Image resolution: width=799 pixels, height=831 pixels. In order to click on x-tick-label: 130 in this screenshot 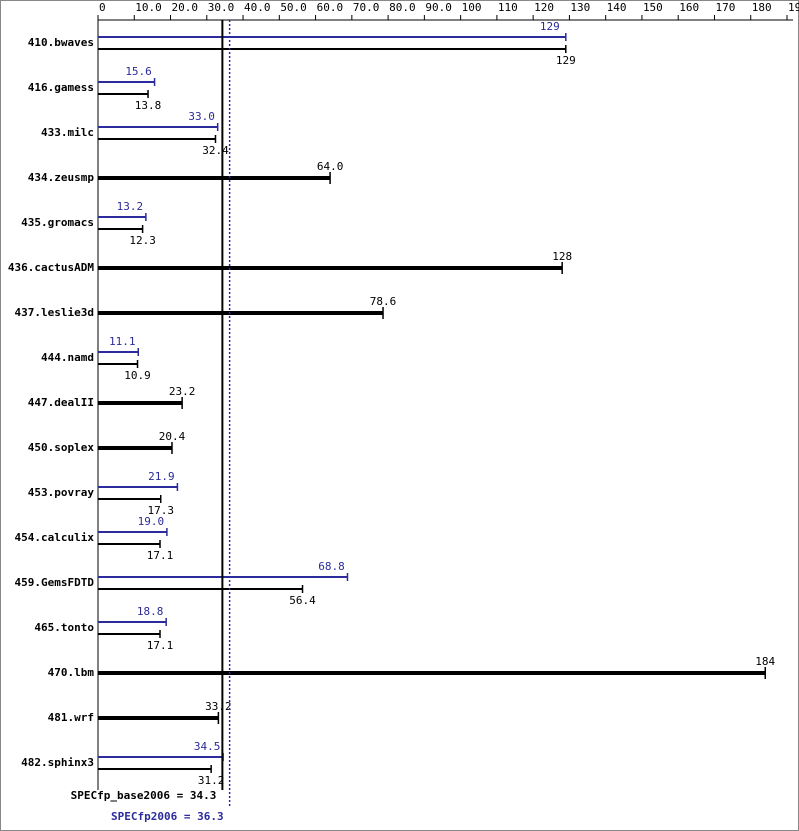, I will do `click(580, 7)`.